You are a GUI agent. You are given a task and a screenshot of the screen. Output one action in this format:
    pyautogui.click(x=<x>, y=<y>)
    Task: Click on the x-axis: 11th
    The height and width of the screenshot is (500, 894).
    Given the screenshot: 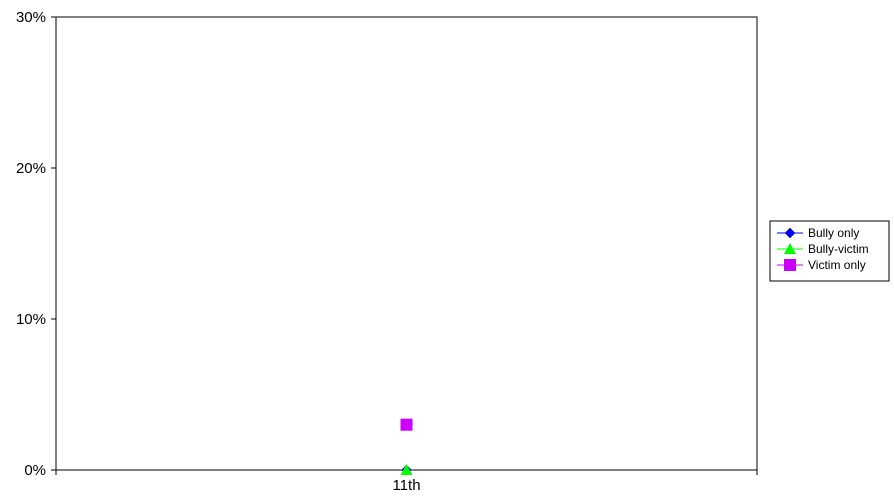 What is the action you would take?
    pyautogui.click(x=406, y=482)
    